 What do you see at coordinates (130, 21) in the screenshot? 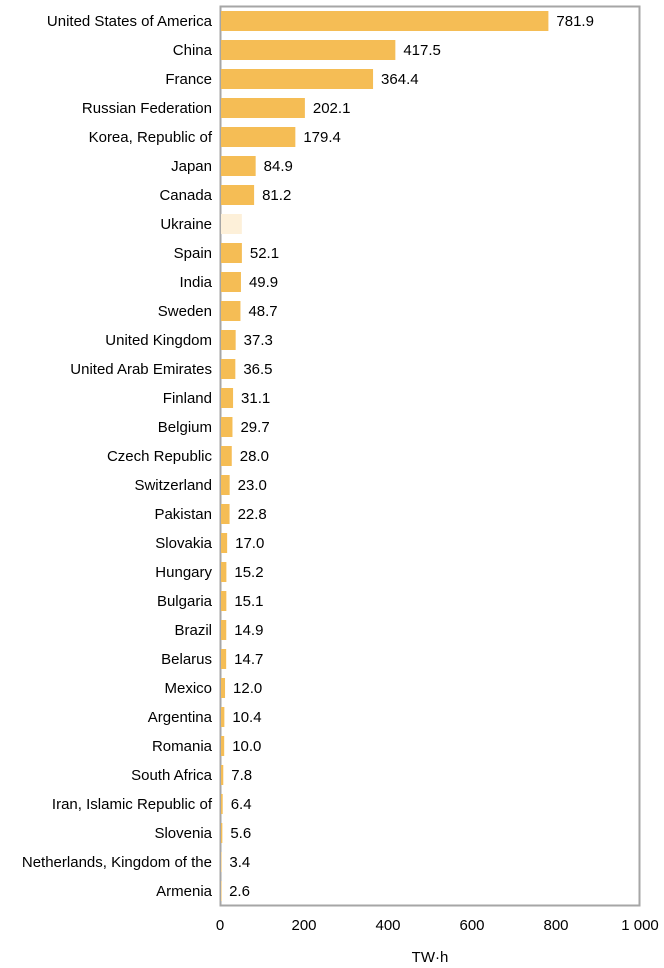
I see `category-label: United States of America` at bounding box center [130, 21].